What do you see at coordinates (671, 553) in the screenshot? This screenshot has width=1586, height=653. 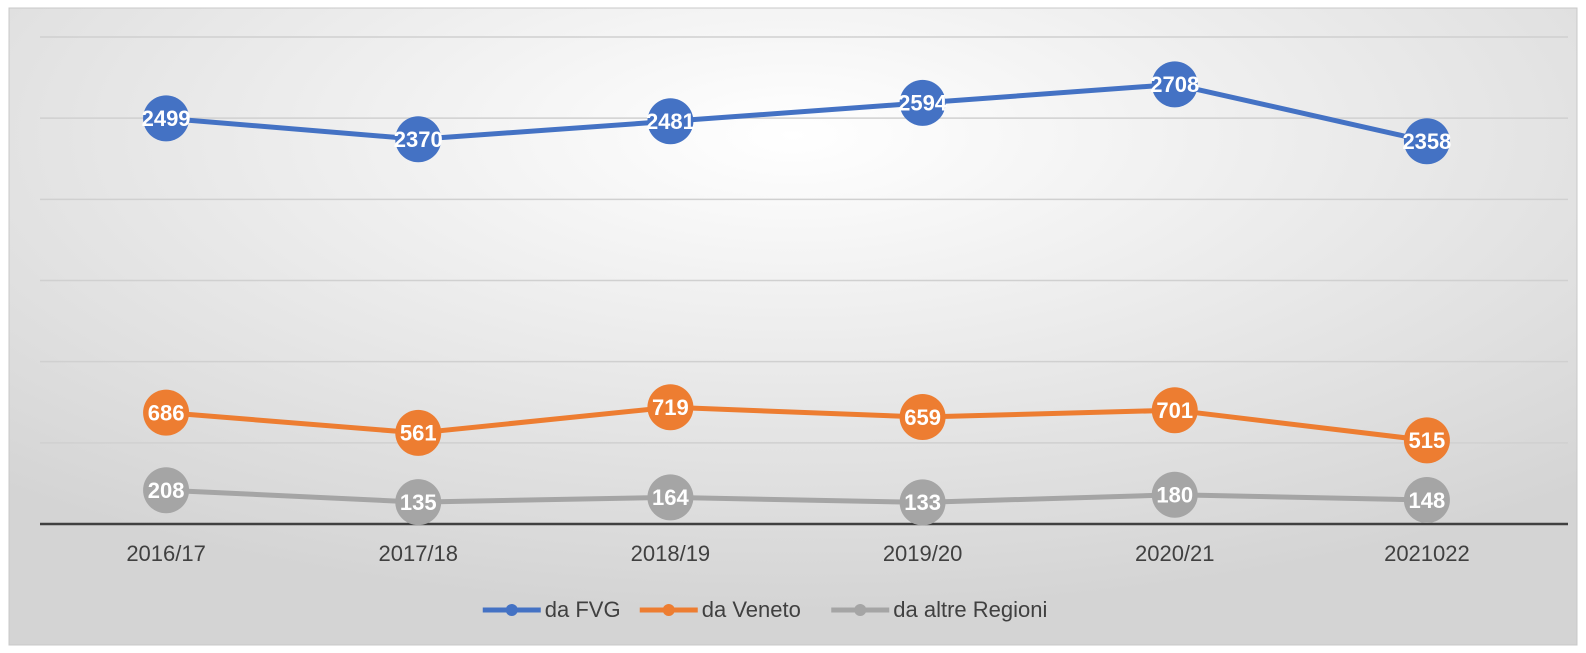 I see `x-tick-label: 2018/19` at bounding box center [671, 553].